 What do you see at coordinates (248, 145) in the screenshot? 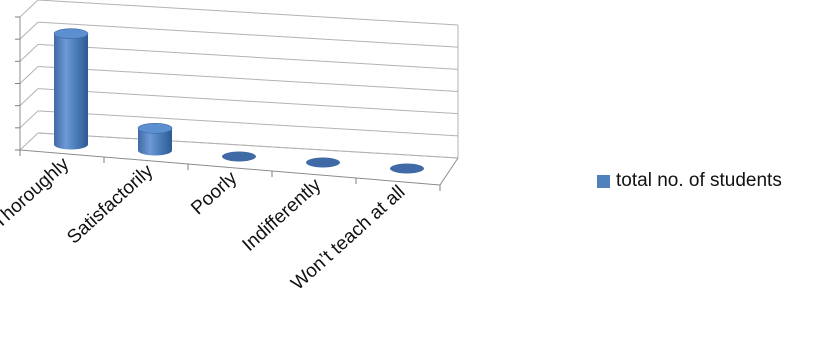
I see `floor-back-edge` at bounding box center [248, 145].